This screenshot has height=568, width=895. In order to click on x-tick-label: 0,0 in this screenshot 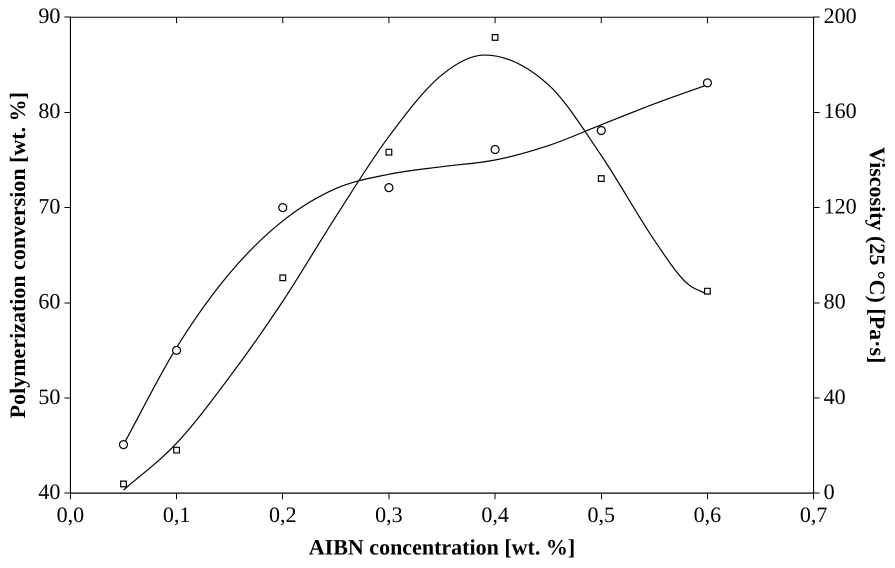, I will do `click(70, 515)`.